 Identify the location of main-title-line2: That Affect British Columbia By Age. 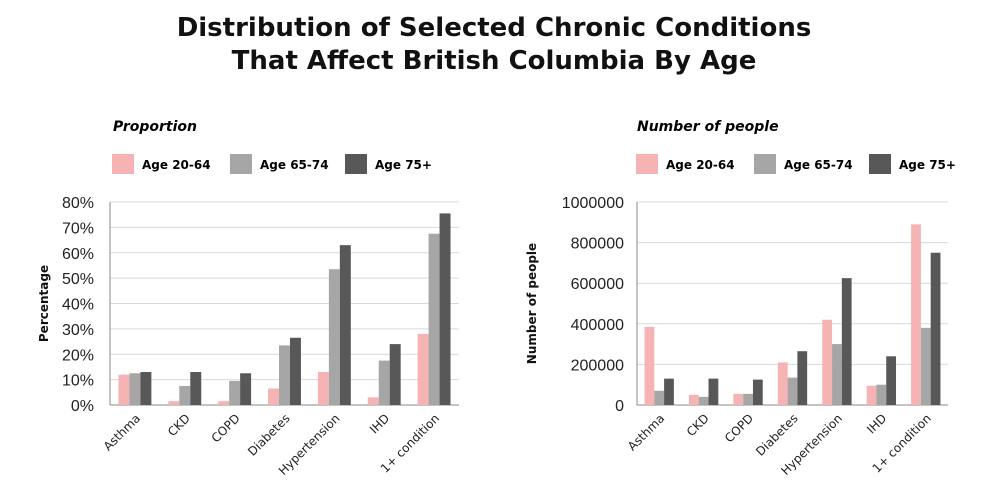
(494, 61).